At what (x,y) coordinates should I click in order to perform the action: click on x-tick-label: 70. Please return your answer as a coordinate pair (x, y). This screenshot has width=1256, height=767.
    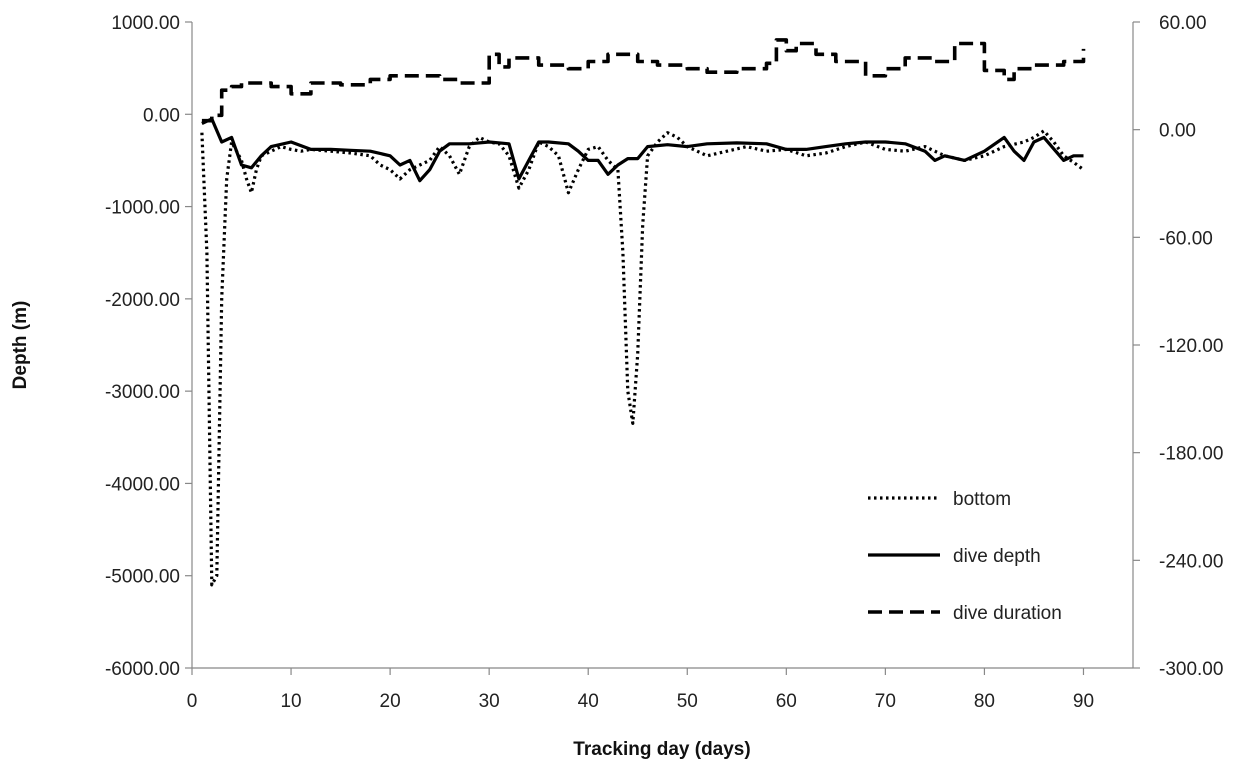
    Looking at the image, I should click on (885, 701).